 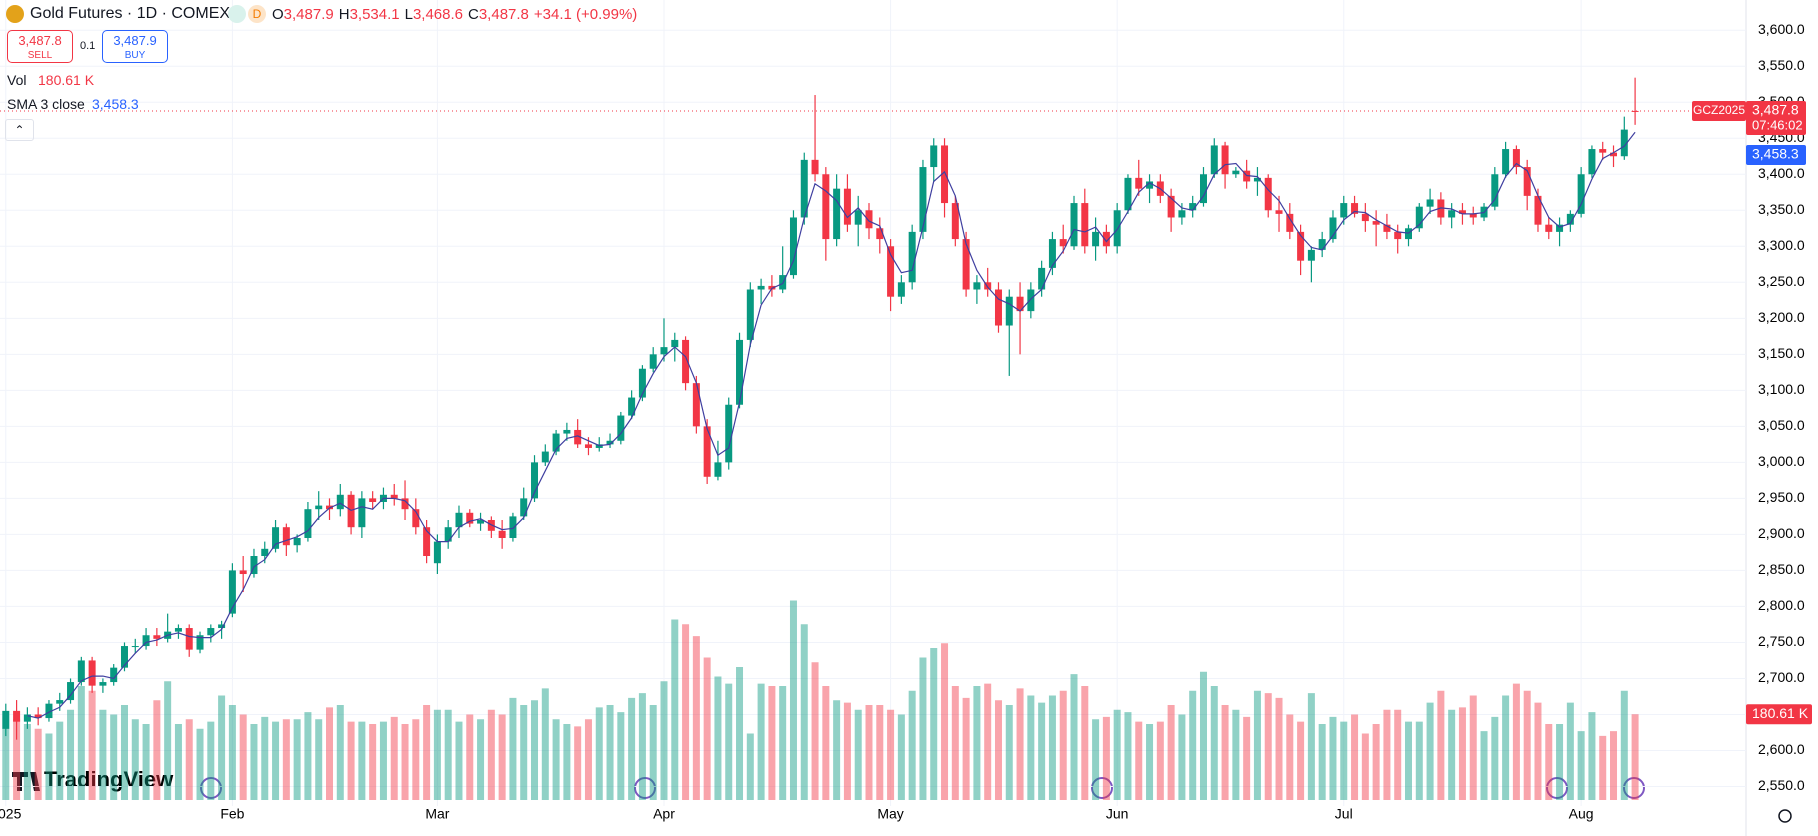 What do you see at coordinates (1781, 29) in the screenshot?
I see `y-tick-label: 3,600.0` at bounding box center [1781, 29].